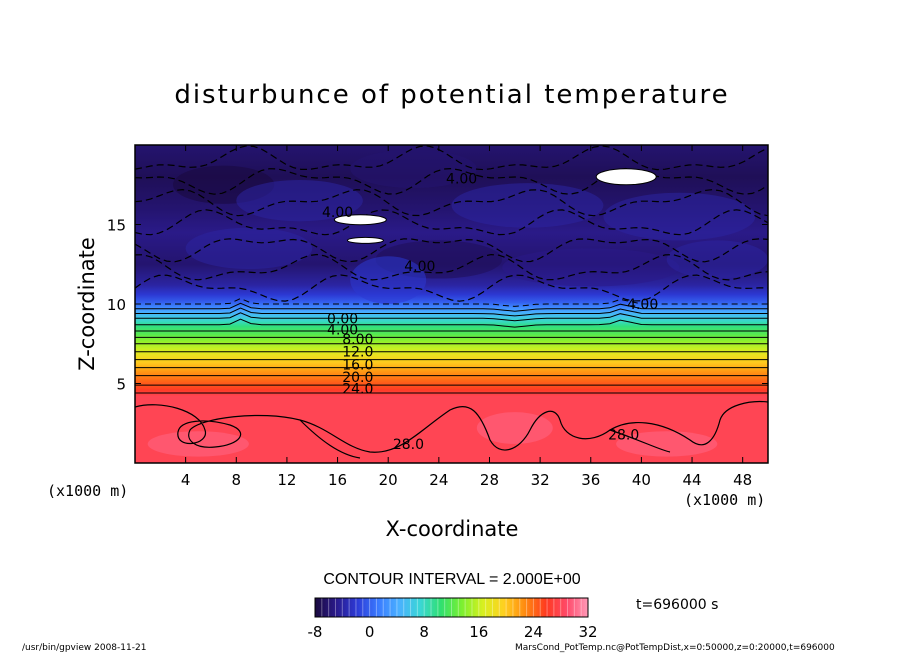 This screenshot has width=904, height=654. I want to click on x-tick-label: 16, so click(337, 480).